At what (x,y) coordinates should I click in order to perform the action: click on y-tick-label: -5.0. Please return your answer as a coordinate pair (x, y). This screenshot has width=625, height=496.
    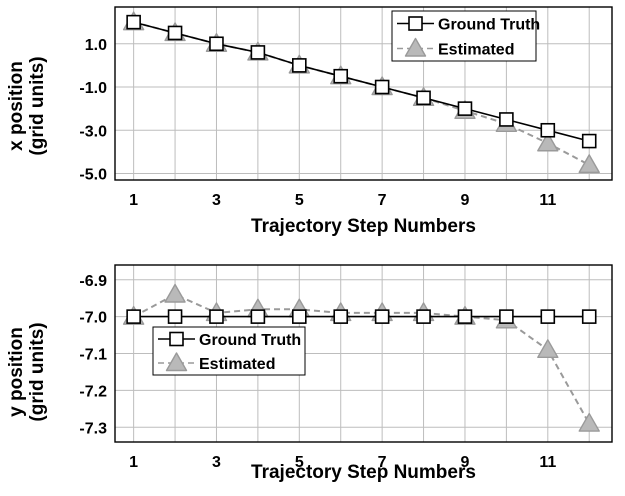
    Looking at the image, I should click on (93, 175).